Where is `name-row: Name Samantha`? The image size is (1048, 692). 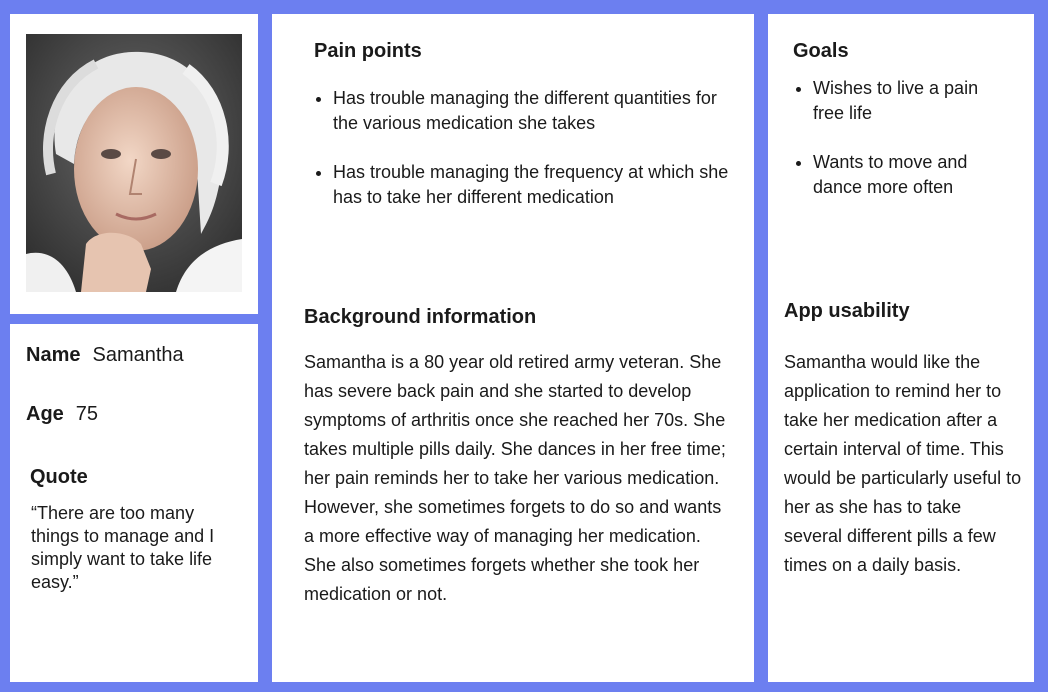
name-row: Name Samantha is located at coordinates (105, 355).